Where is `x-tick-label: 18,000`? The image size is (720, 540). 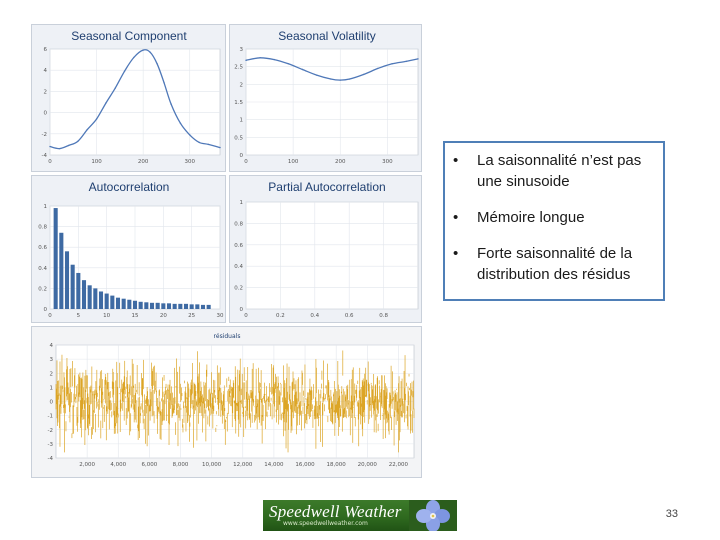 x-tick-label: 18,000 is located at coordinates (337, 465).